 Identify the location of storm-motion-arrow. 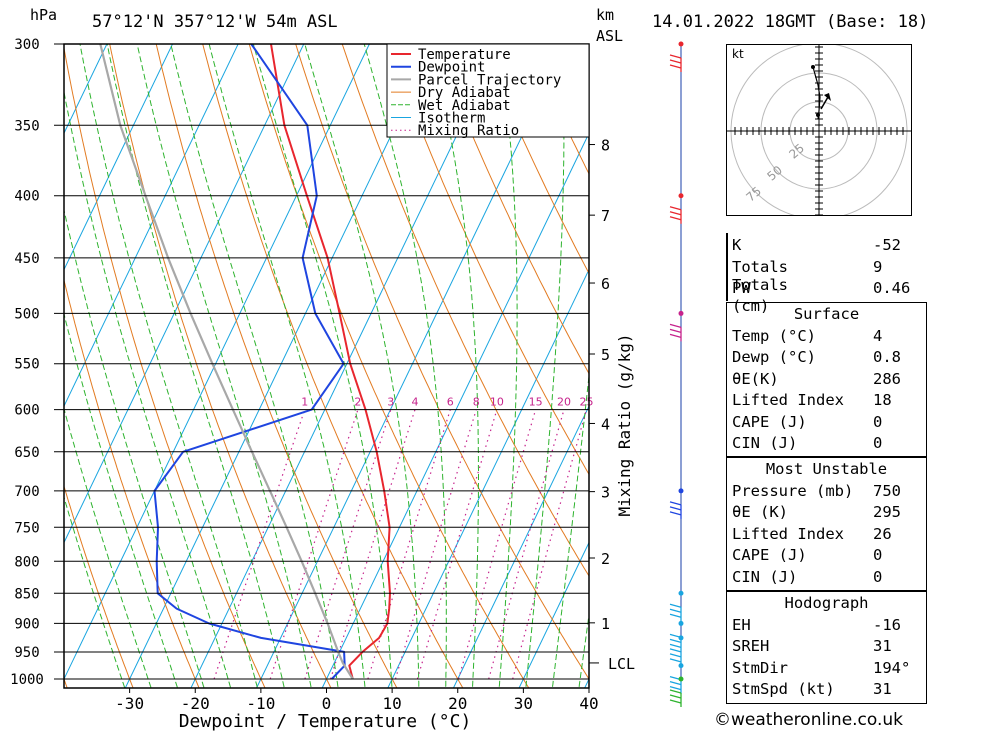
(824, 103).